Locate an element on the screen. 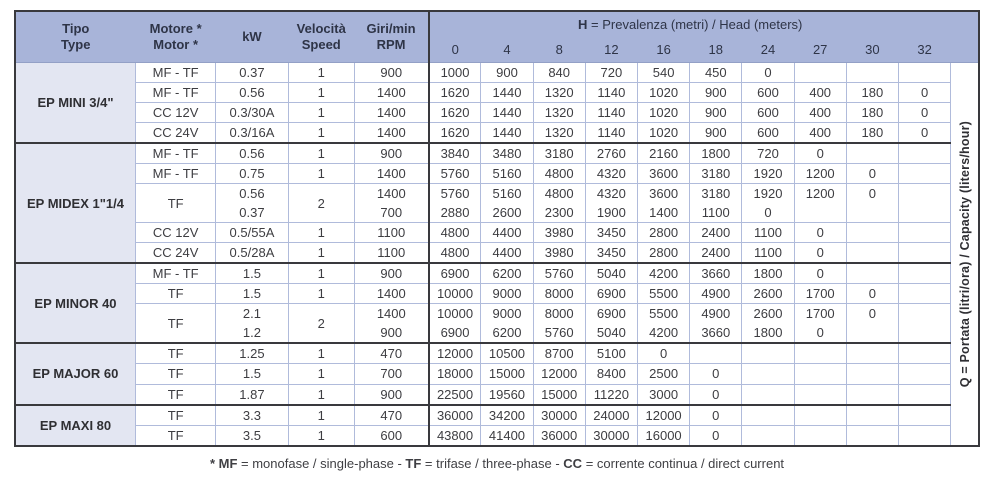  column-header-line: Velocità is located at coordinates (321, 29).